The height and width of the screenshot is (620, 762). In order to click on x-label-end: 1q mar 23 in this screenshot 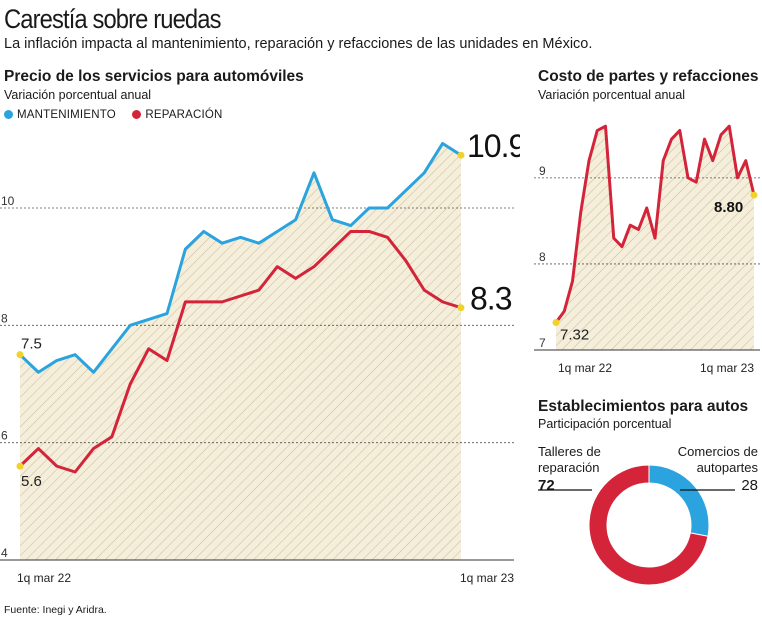, I will do `click(487, 578)`.